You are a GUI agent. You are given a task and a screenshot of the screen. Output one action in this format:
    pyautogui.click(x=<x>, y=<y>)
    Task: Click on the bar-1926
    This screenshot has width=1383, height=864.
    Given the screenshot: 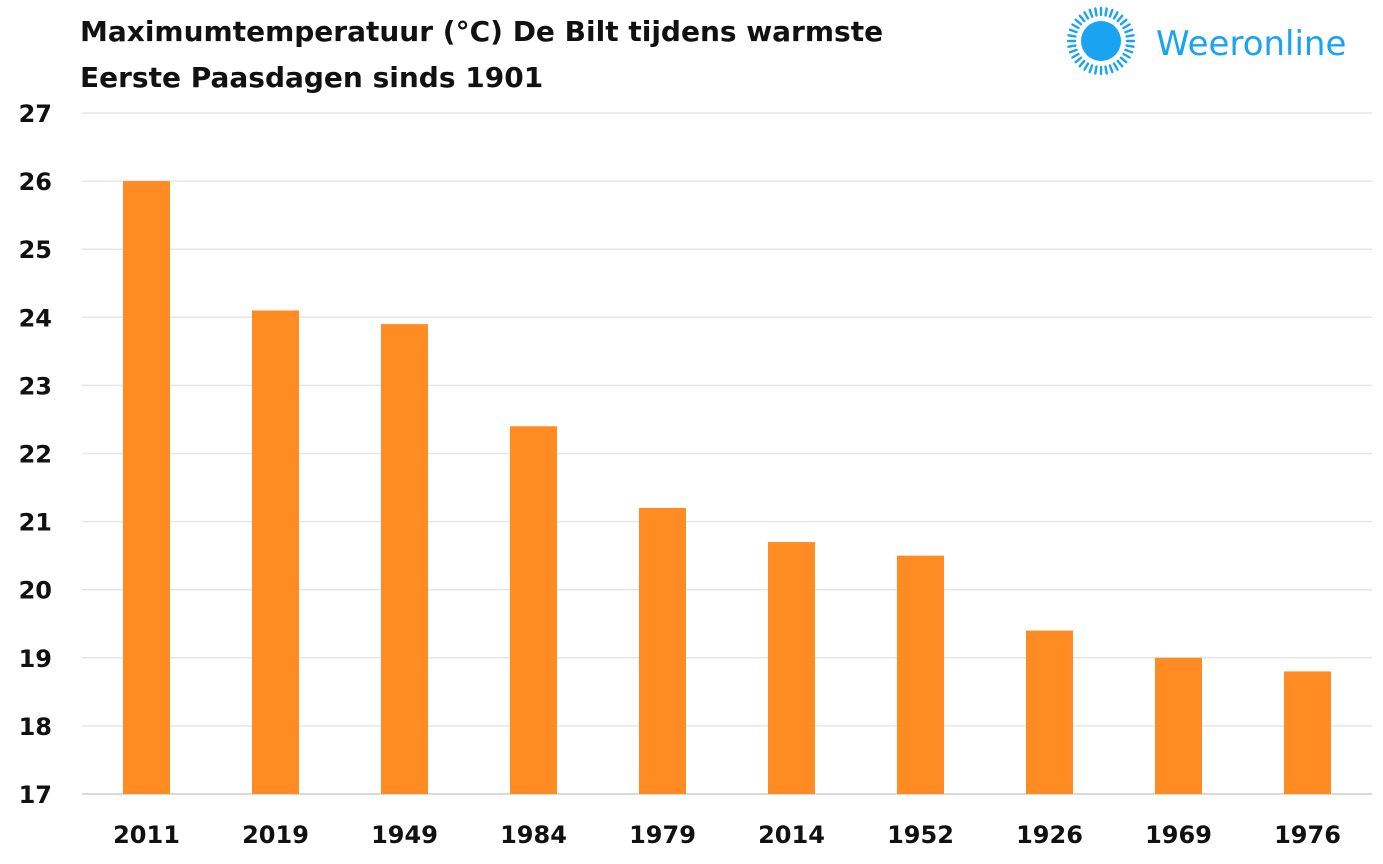 What is the action you would take?
    pyautogui.click(x=1049, y=712)
    